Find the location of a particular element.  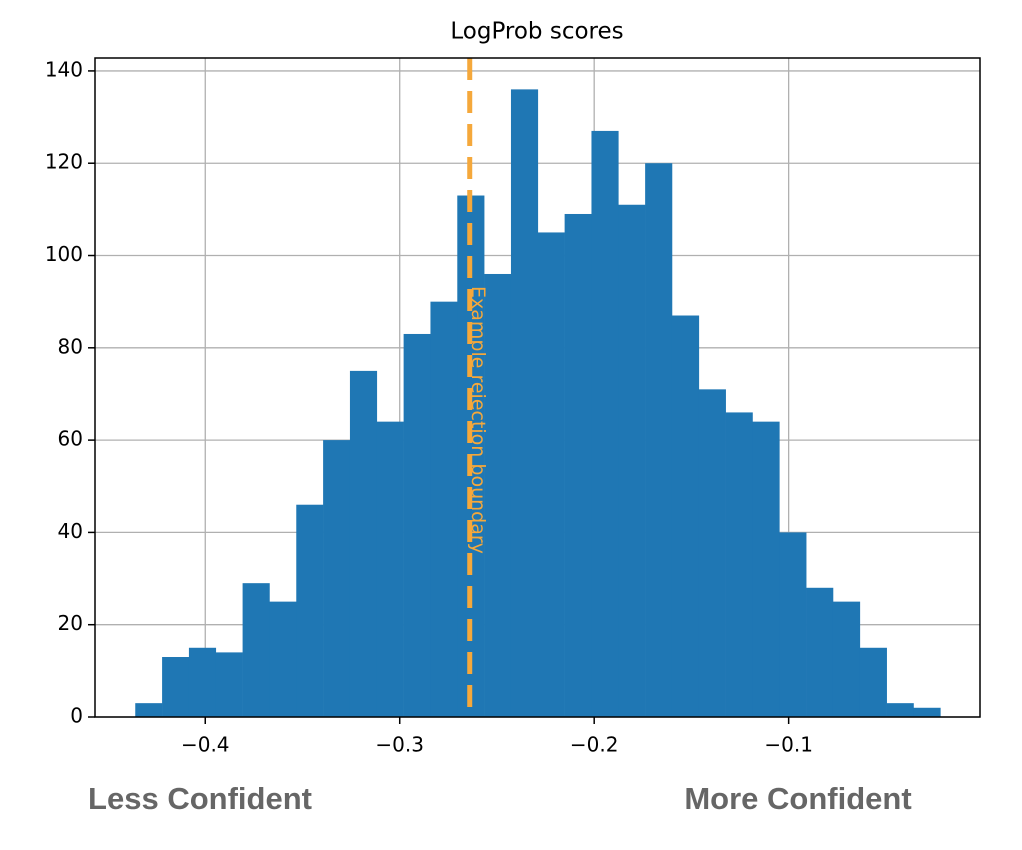

y-tick-label: 0 is located at coordinates (76, 716).